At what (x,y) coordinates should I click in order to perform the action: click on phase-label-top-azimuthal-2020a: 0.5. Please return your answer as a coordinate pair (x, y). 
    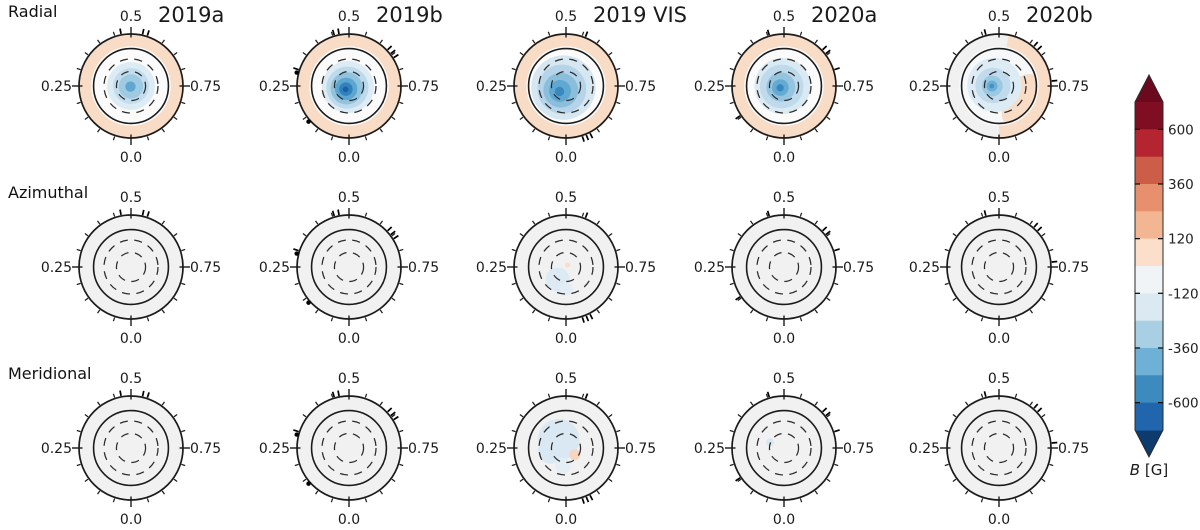
    Looking at the image, I should click on (784, 198).